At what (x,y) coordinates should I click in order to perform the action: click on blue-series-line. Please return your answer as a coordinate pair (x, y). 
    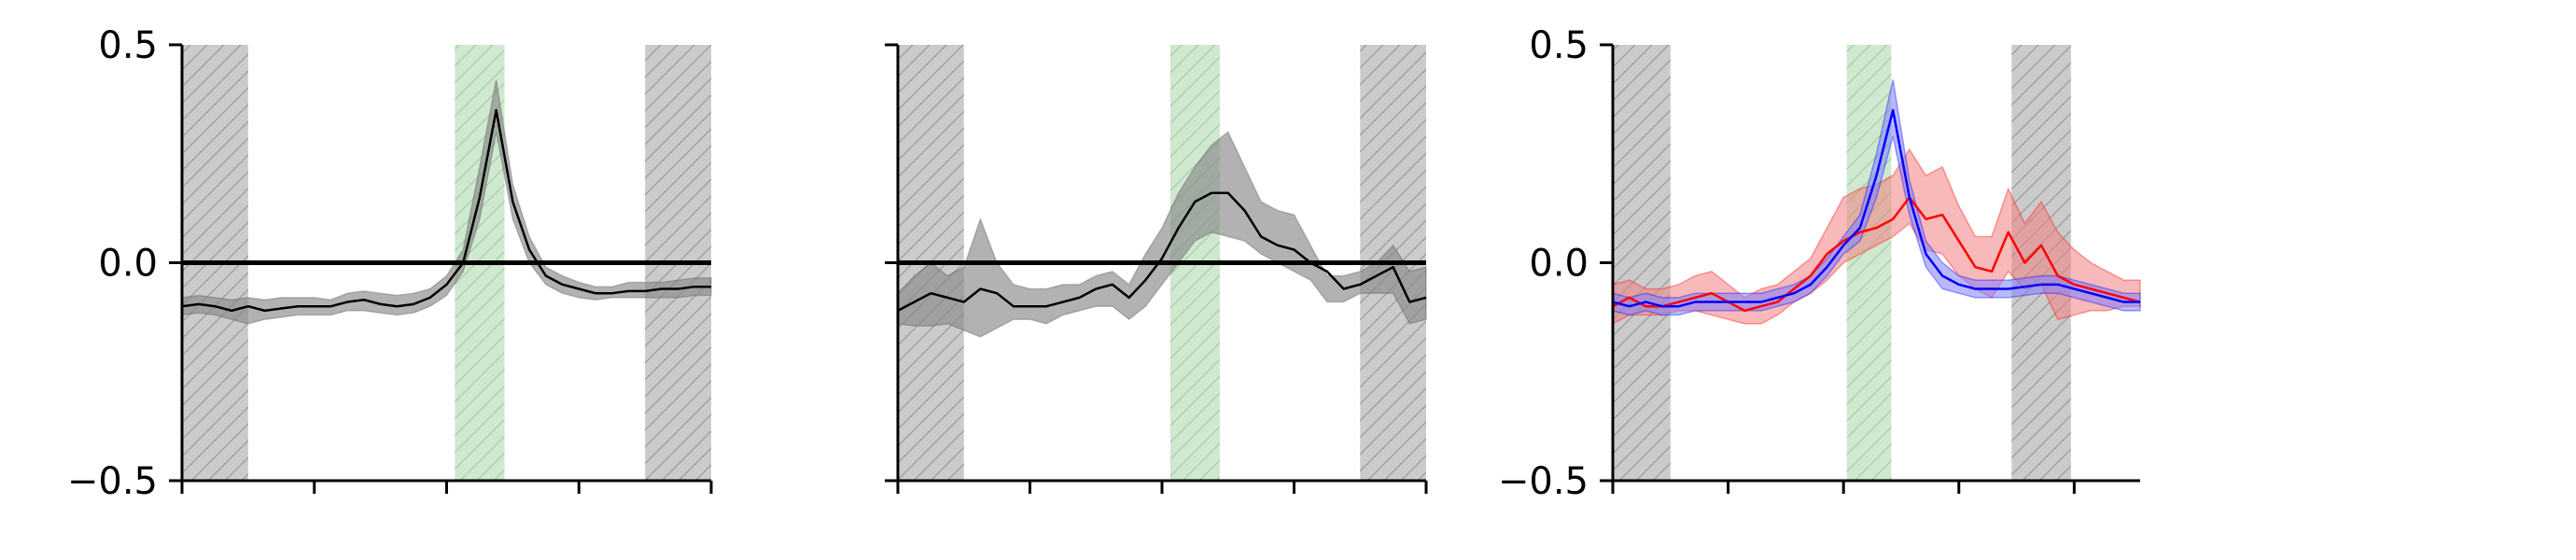
    Looking at the image, I should click on (1876, 208).